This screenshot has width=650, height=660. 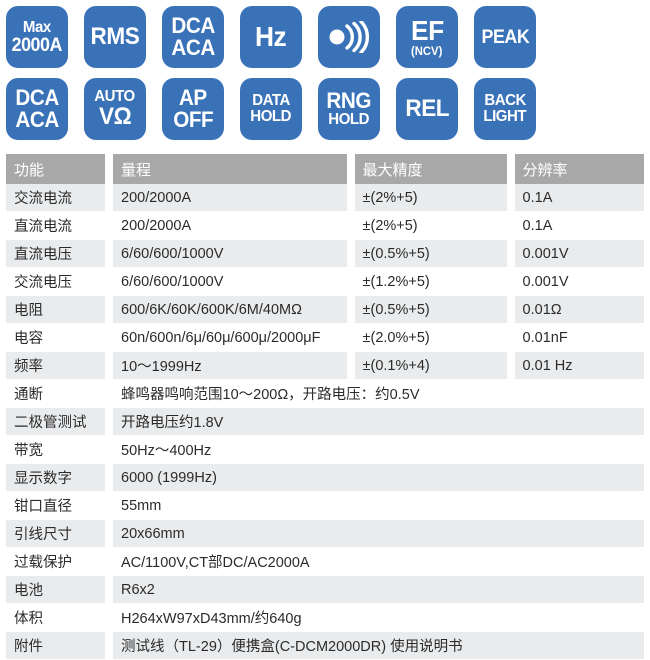 I want to click on badge-ef-ncv: EF (NCV), so click(x=427, y=37).